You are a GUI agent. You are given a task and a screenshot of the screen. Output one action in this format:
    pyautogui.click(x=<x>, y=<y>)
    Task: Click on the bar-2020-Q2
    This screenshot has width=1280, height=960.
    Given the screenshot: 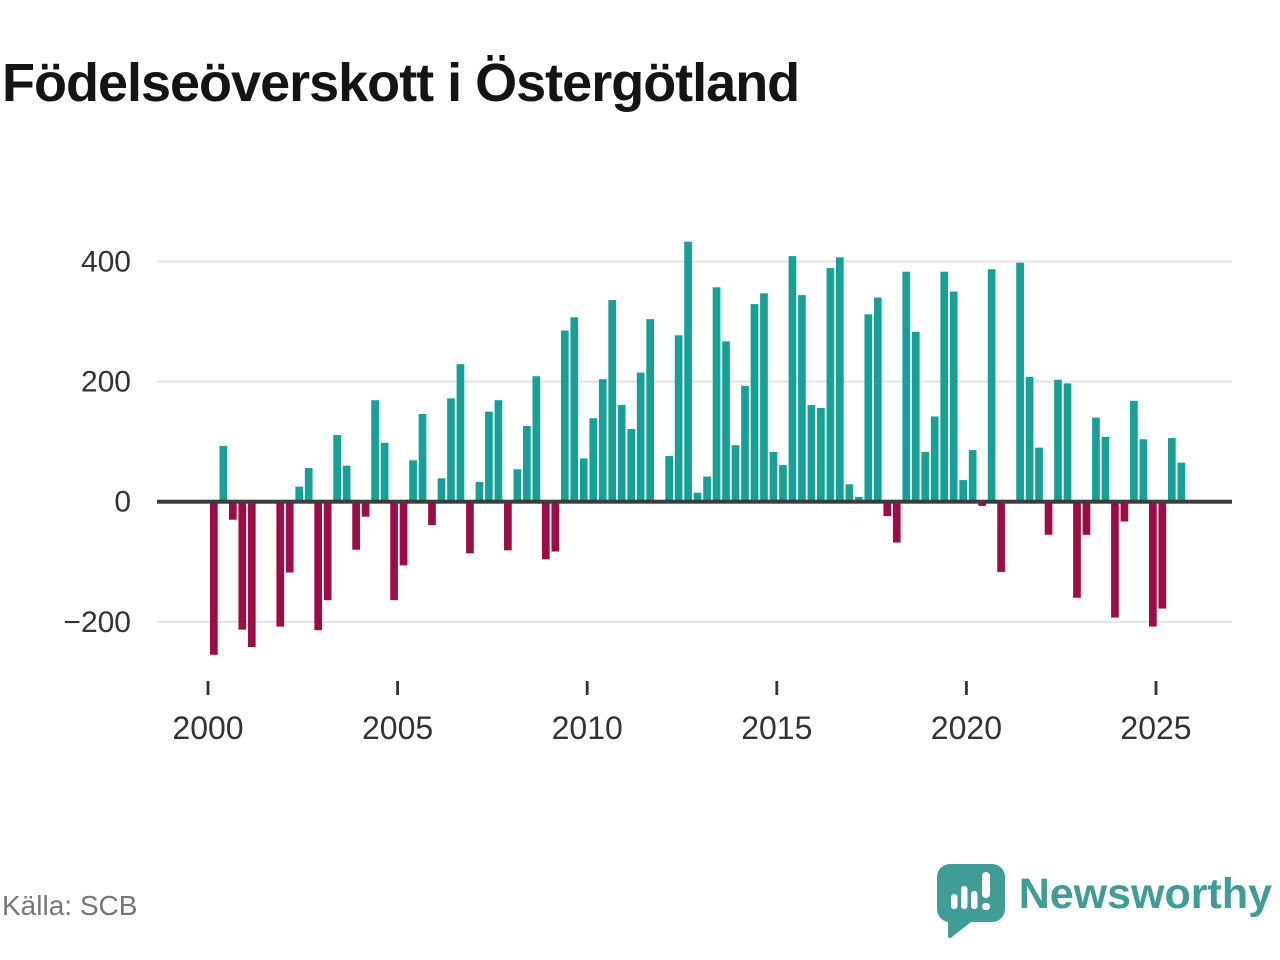 What is the action you would take?
    pyautogui.click(x=982, y=503)
    